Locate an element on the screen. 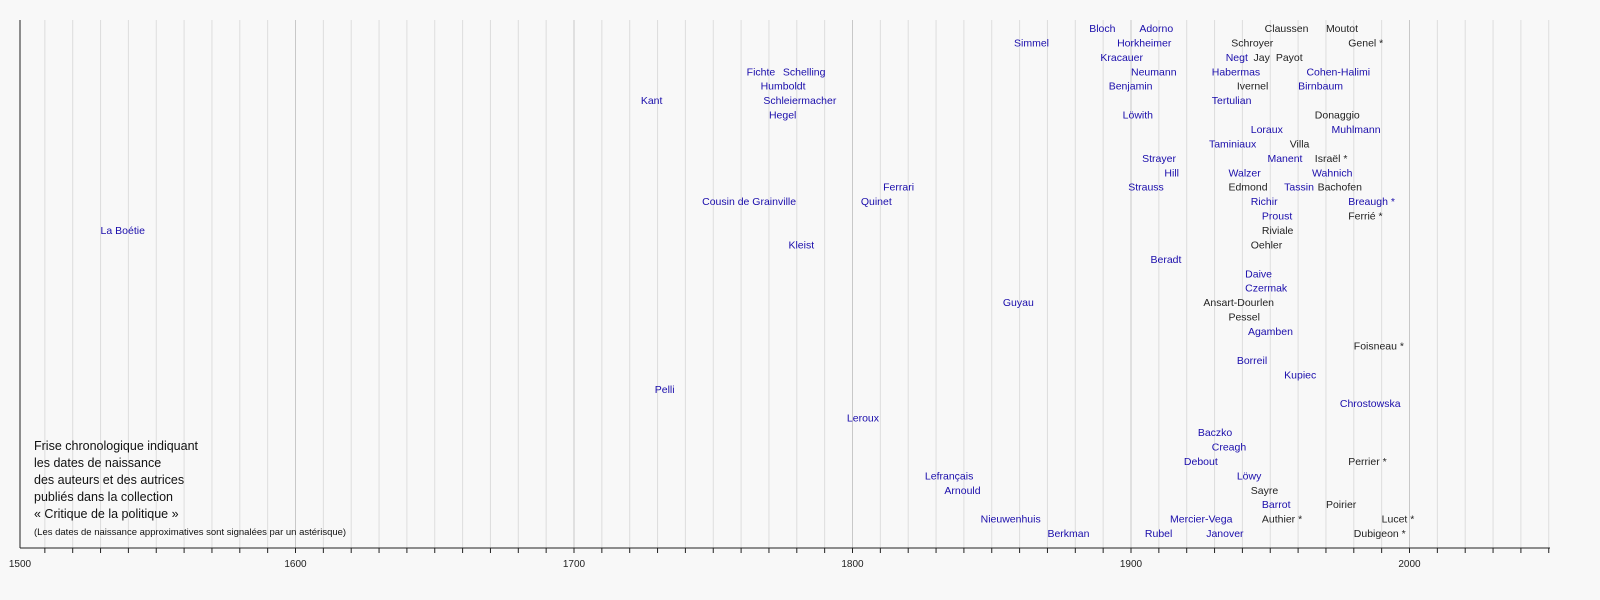 The height and width of the screenshot is (600, 1600). author-label: Kracauer is located at coordinates (1121, 58).